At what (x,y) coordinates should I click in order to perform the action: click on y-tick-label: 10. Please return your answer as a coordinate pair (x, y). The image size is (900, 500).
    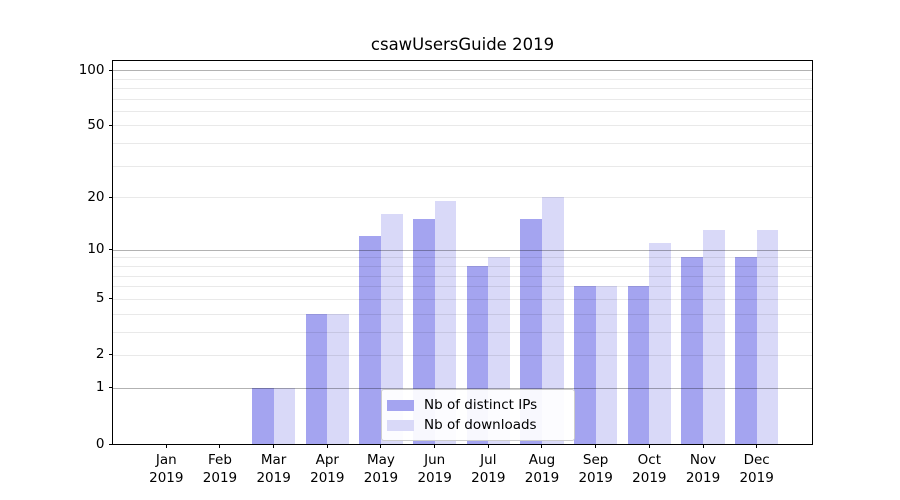
    Looking at the image, I should click on (96, 249).